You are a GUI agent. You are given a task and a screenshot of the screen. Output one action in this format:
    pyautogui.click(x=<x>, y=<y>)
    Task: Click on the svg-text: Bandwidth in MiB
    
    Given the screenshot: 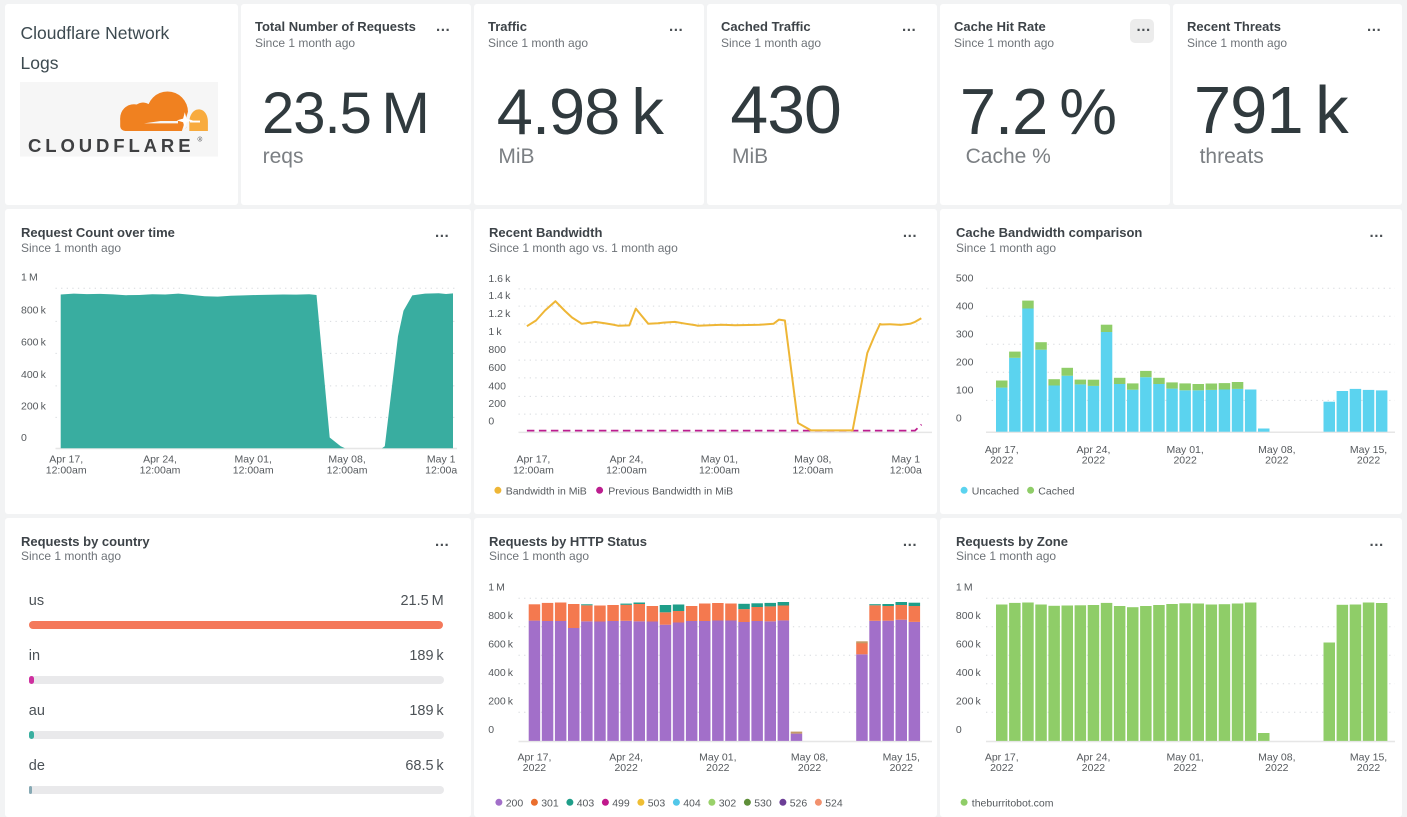 What is the action you would take?
    pyautogui.click(x=546, y=492)
    